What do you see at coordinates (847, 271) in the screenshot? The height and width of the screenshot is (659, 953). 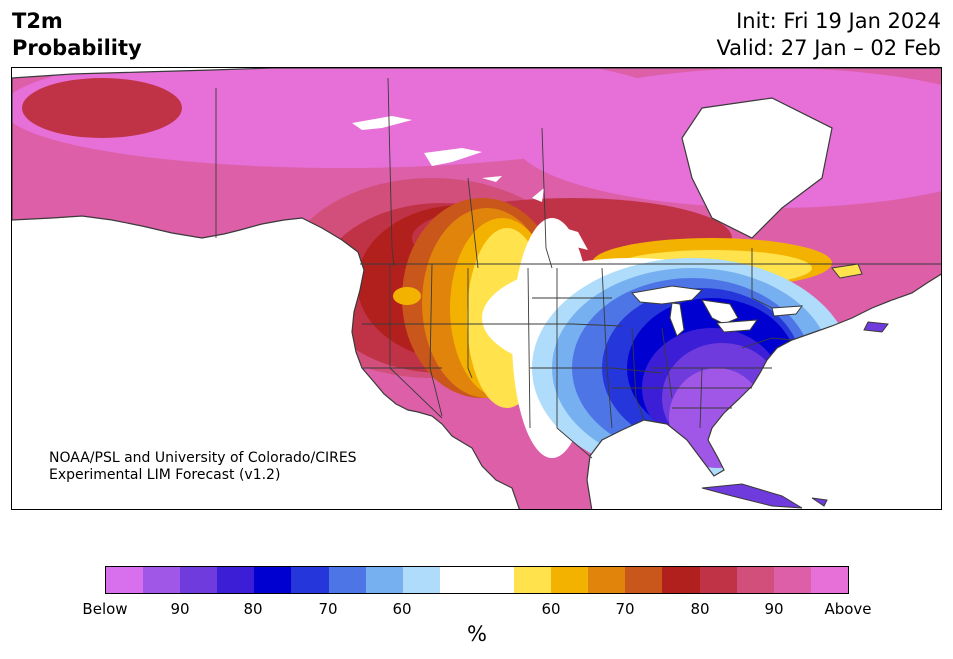 I see `nova-scotia` at bounding box center [847, 271].